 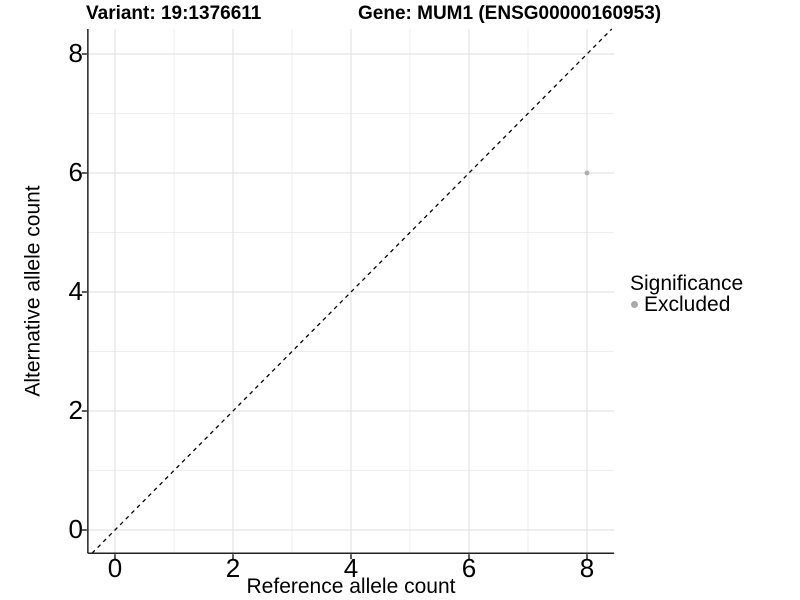 I want to click on x-tick-label: 0, so click(x=115, y=568).